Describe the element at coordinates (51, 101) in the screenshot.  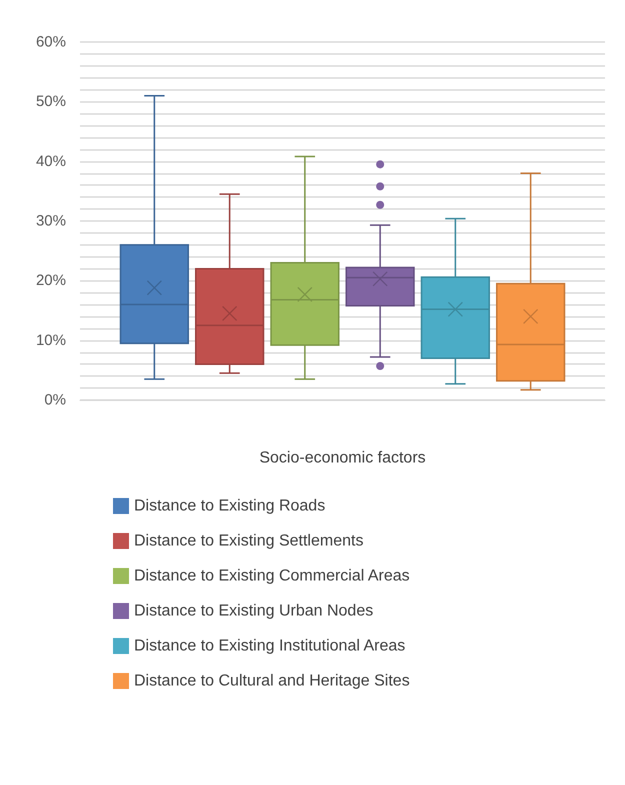
I see `y-tick-label: 50%` at that location.